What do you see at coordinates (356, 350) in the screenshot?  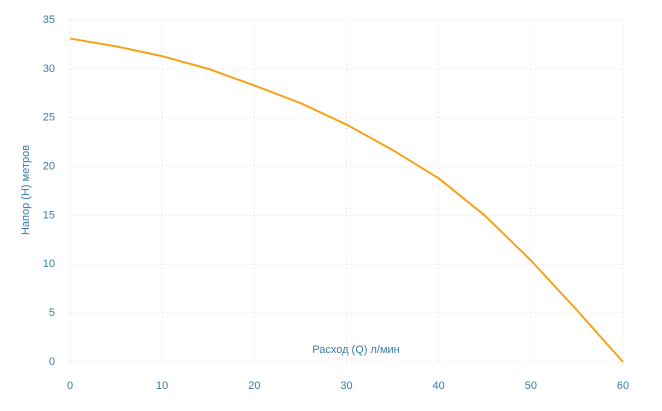 I see `x-axis-title: Расход (Q) л/мин` at bounding box center [356, 350].